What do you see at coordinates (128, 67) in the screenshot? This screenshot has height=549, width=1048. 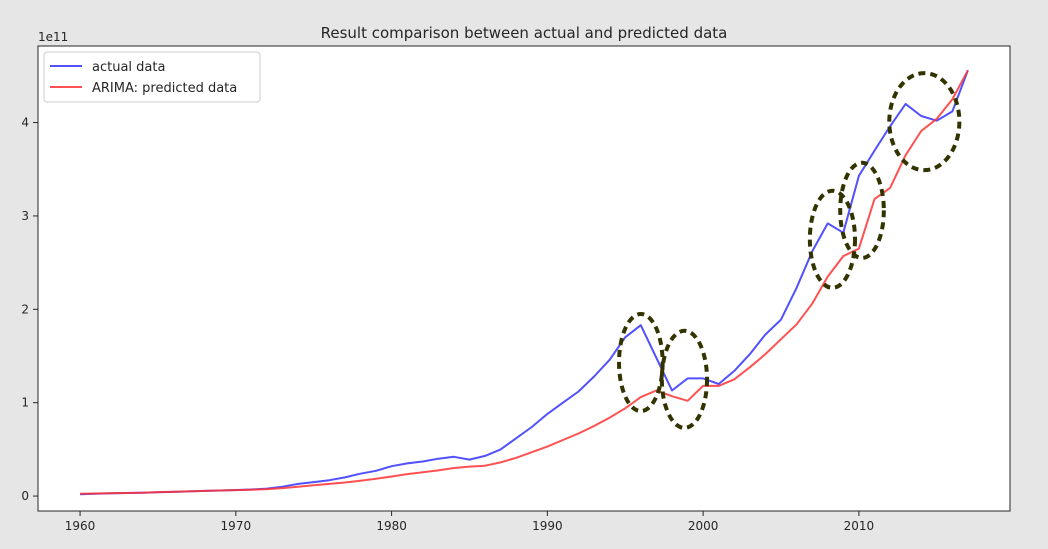 I see `legend-label-actual: actual data` at bounding box center [128, 67].